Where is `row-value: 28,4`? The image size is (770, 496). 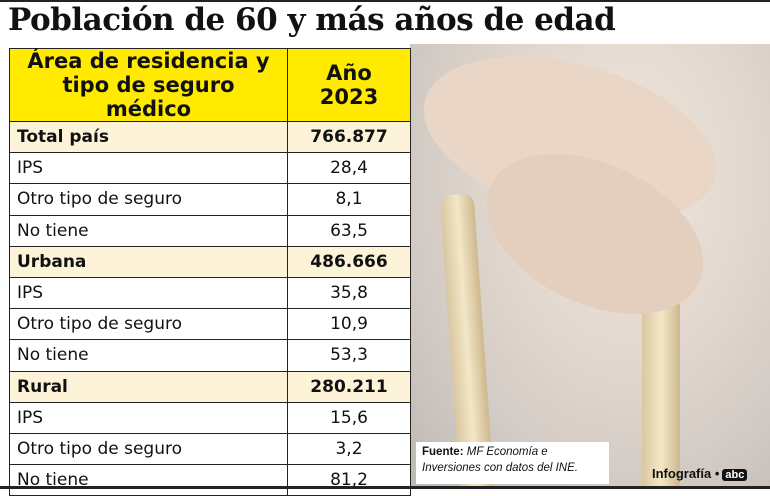 row-value: 28,4 is located at coordinates (349, 168).